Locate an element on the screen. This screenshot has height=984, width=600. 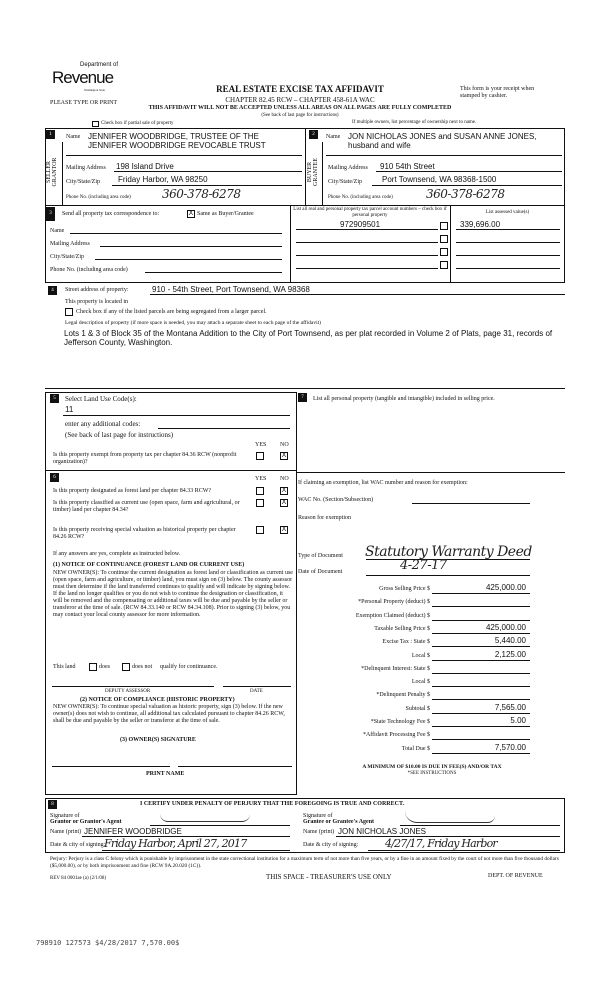
buyer-mail-label: Mailing Address is located at coordinates (348, 168).